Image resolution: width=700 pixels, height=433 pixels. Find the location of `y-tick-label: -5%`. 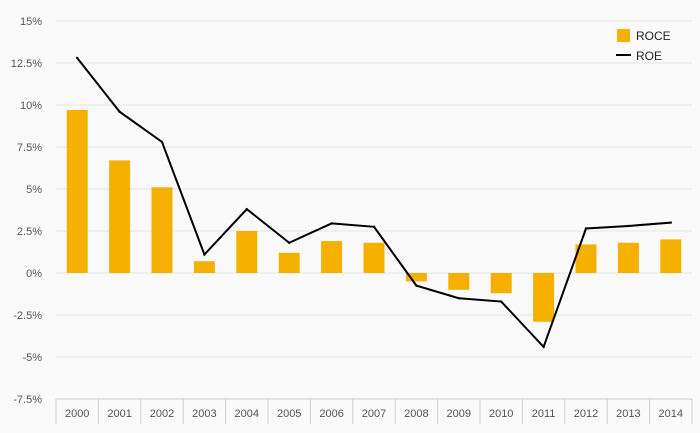

y-tick-label: -5% is located at coordinates (32, 358).